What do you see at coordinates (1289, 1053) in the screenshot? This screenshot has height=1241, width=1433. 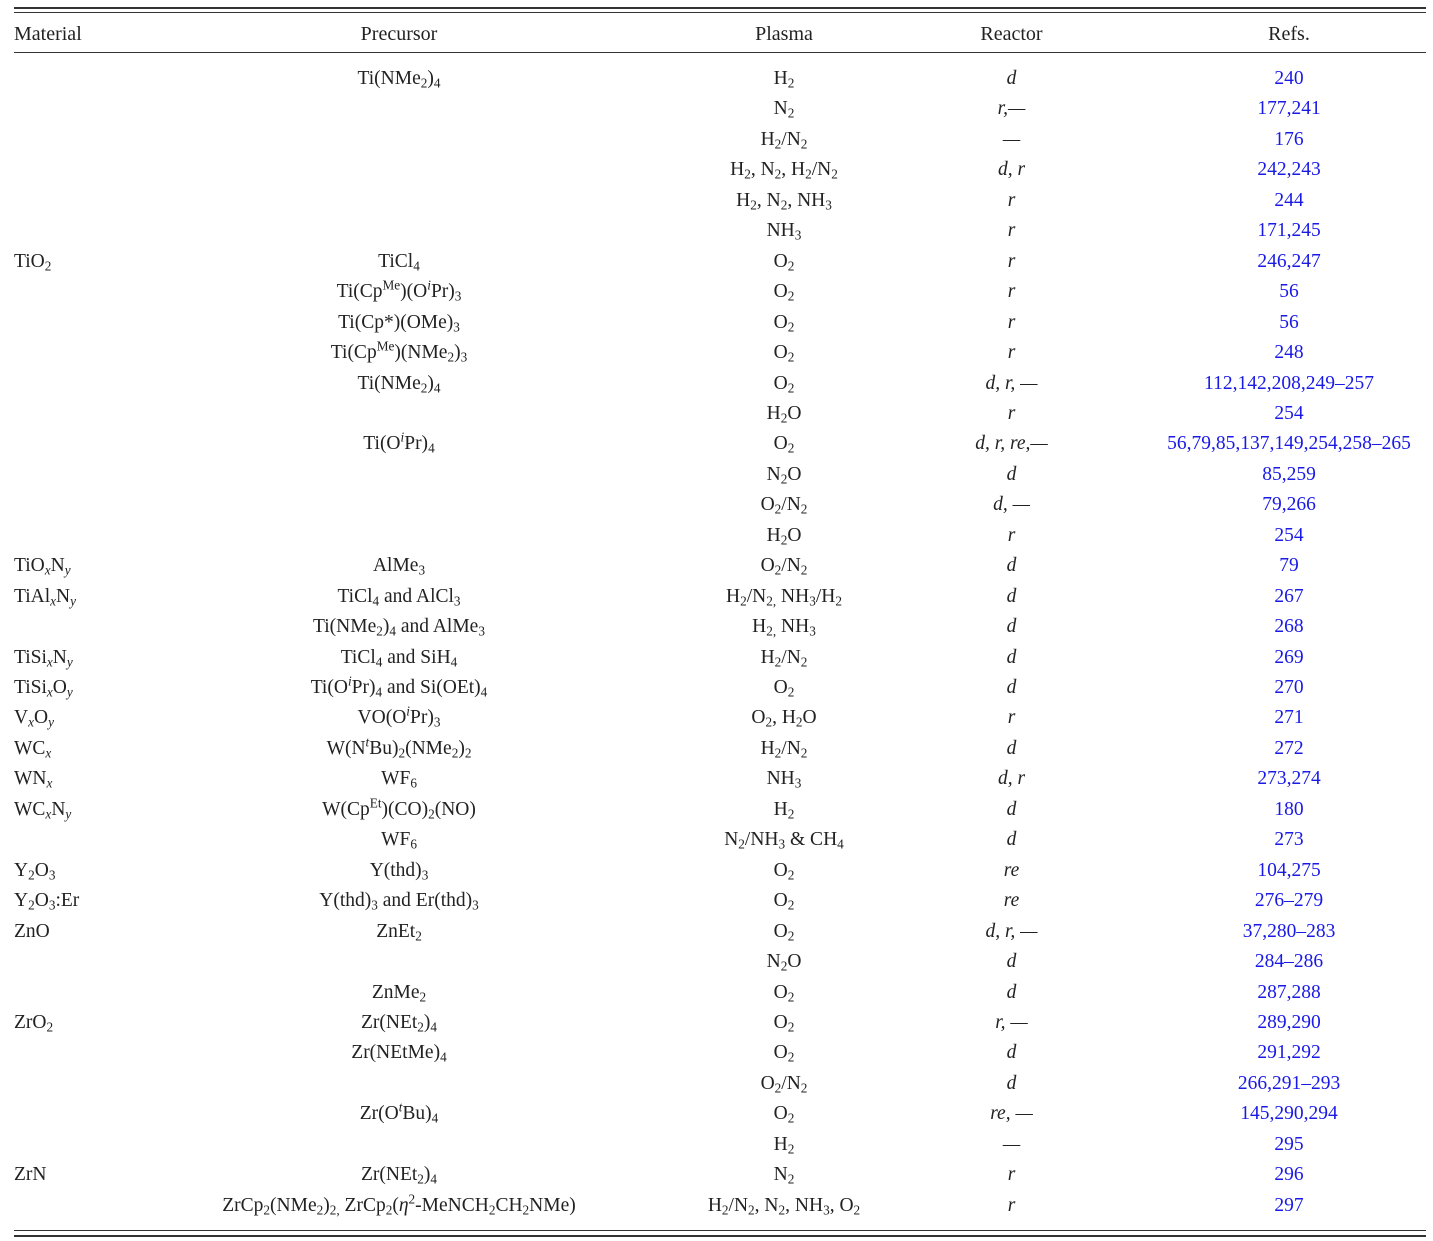 I see `refs-cell: 291,292` at bounding box center [1289, 1053].